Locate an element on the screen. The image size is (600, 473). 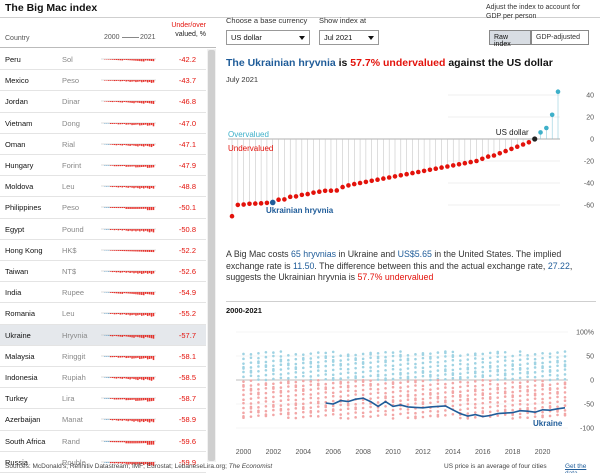
table-row: India Rupee -54.9 is located at coordinates (103, 293).